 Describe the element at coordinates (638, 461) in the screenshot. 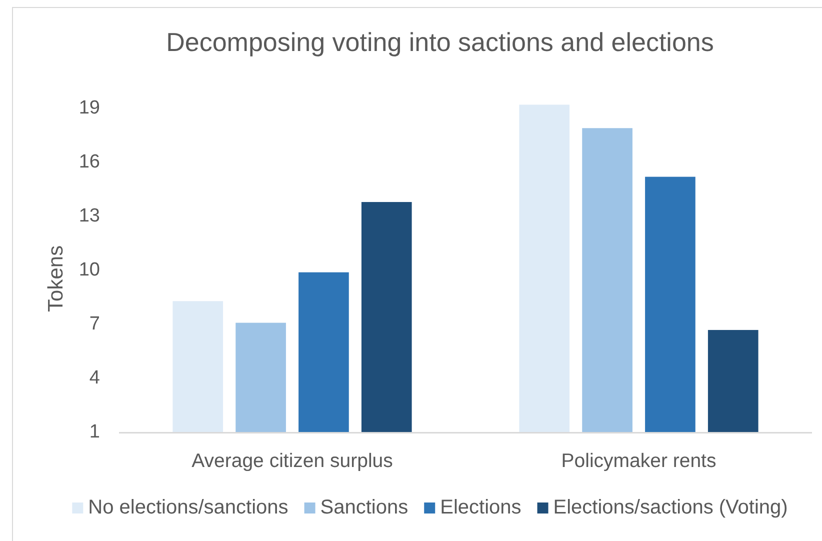

I see `x-tick-label: Policymaker rents` at that location.